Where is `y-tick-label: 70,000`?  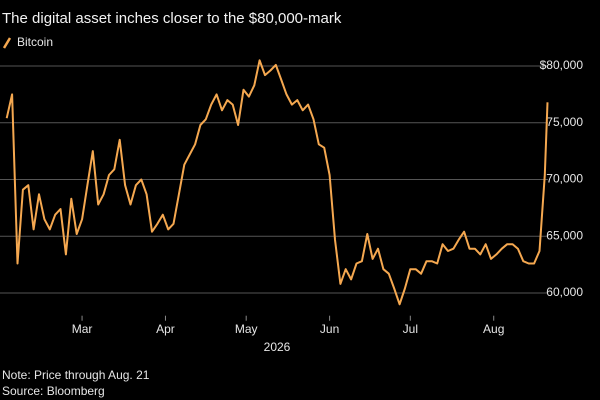
y-tick-label: 70,000 is located at coordinates (564, 179).